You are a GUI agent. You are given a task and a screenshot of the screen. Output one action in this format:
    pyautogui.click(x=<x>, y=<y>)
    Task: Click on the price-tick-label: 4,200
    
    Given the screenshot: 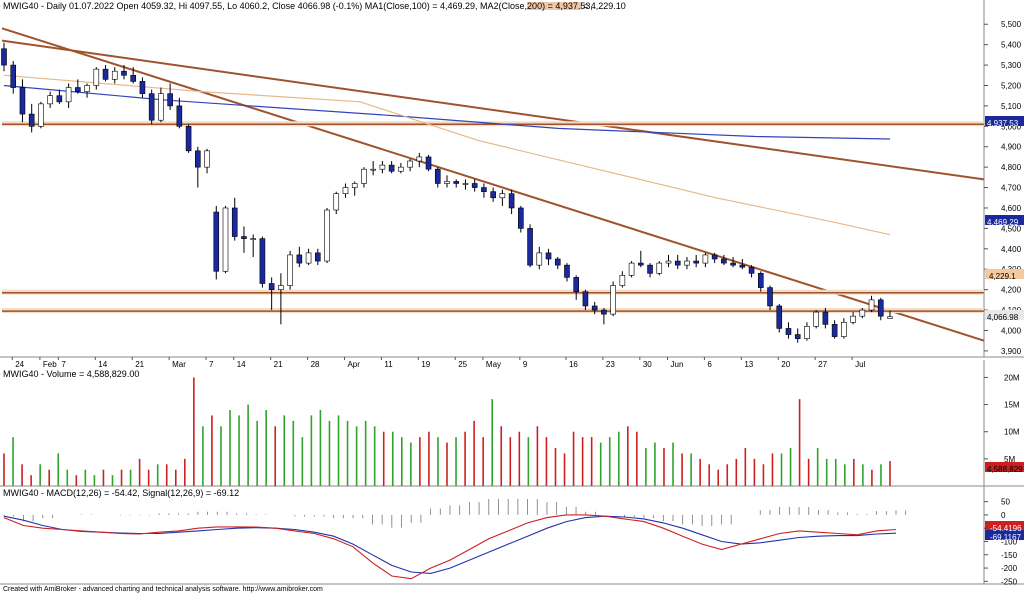 What is the action you would take?
    pyautogui.click(x=1011, y=290)
    